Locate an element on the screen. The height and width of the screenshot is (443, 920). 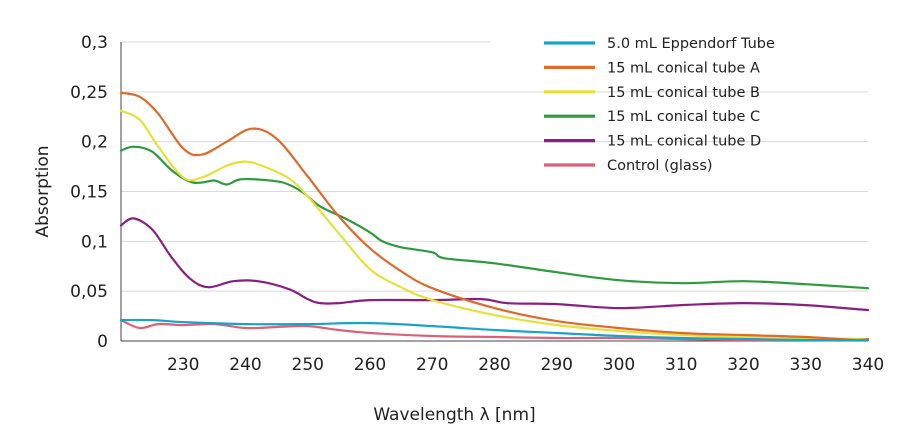
y-tick-label: 0,15 is located at coordinates (89, 193).